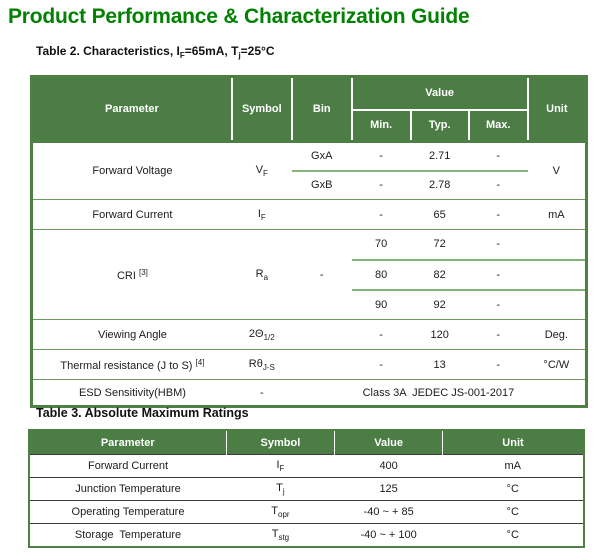 This screenshot has height=560, width=601. I want to click on symbol-cell: Tstg, so click(280, 535).